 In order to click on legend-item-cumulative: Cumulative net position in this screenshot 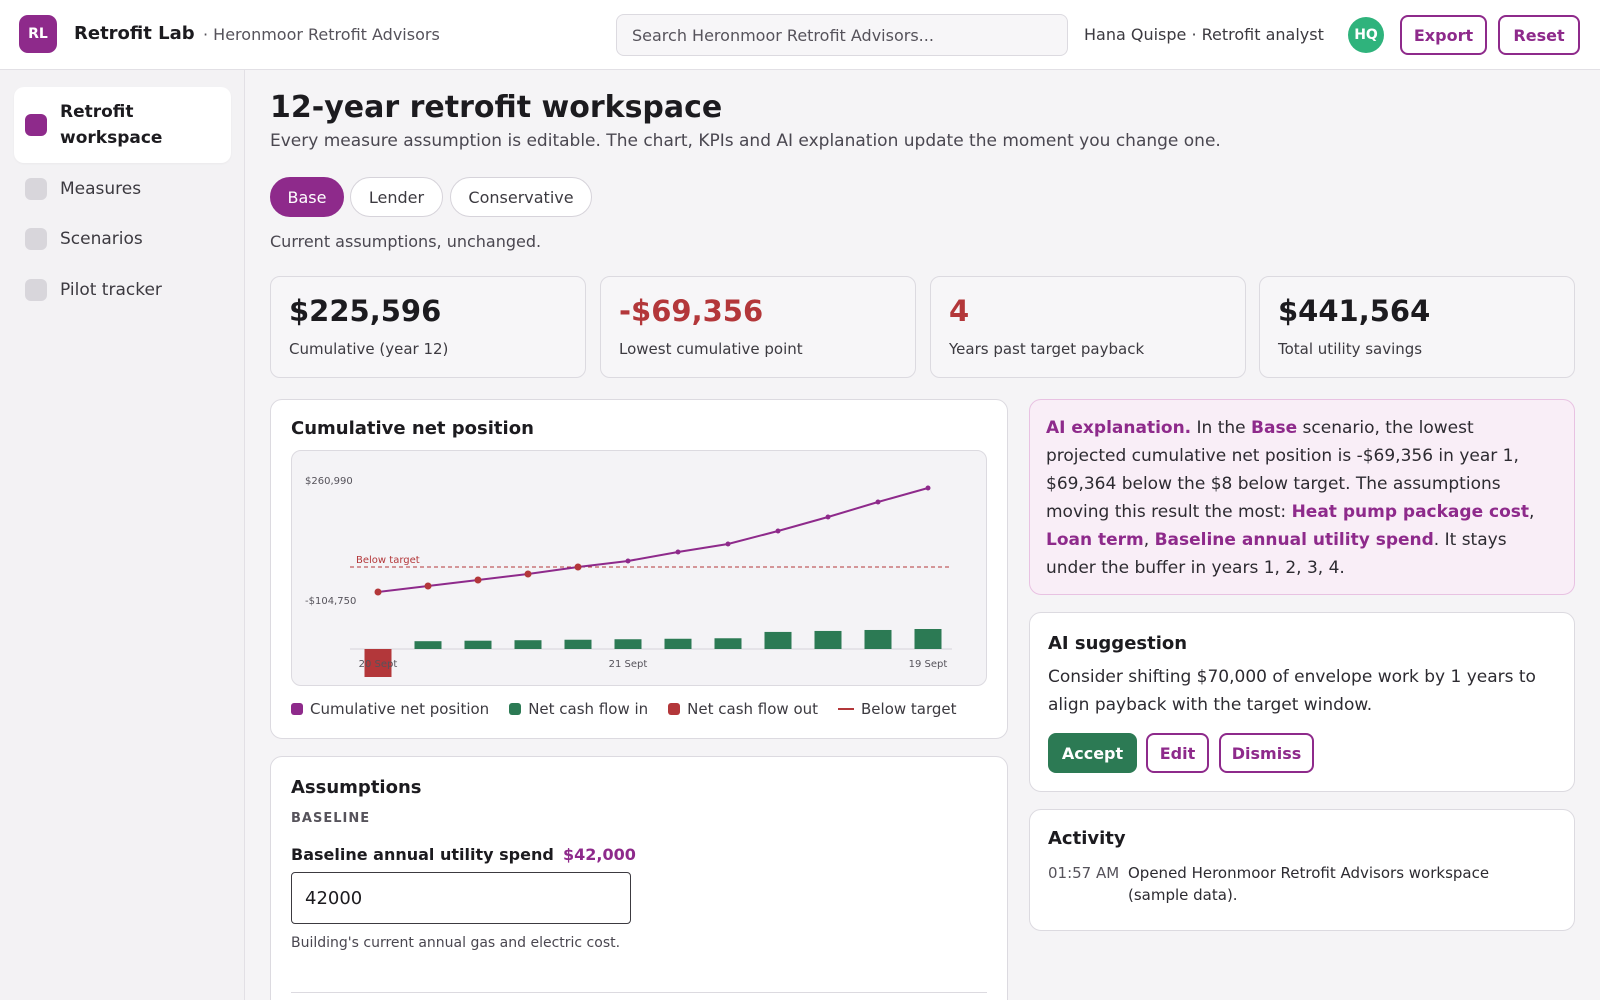, I will do `click(390, 709)`.